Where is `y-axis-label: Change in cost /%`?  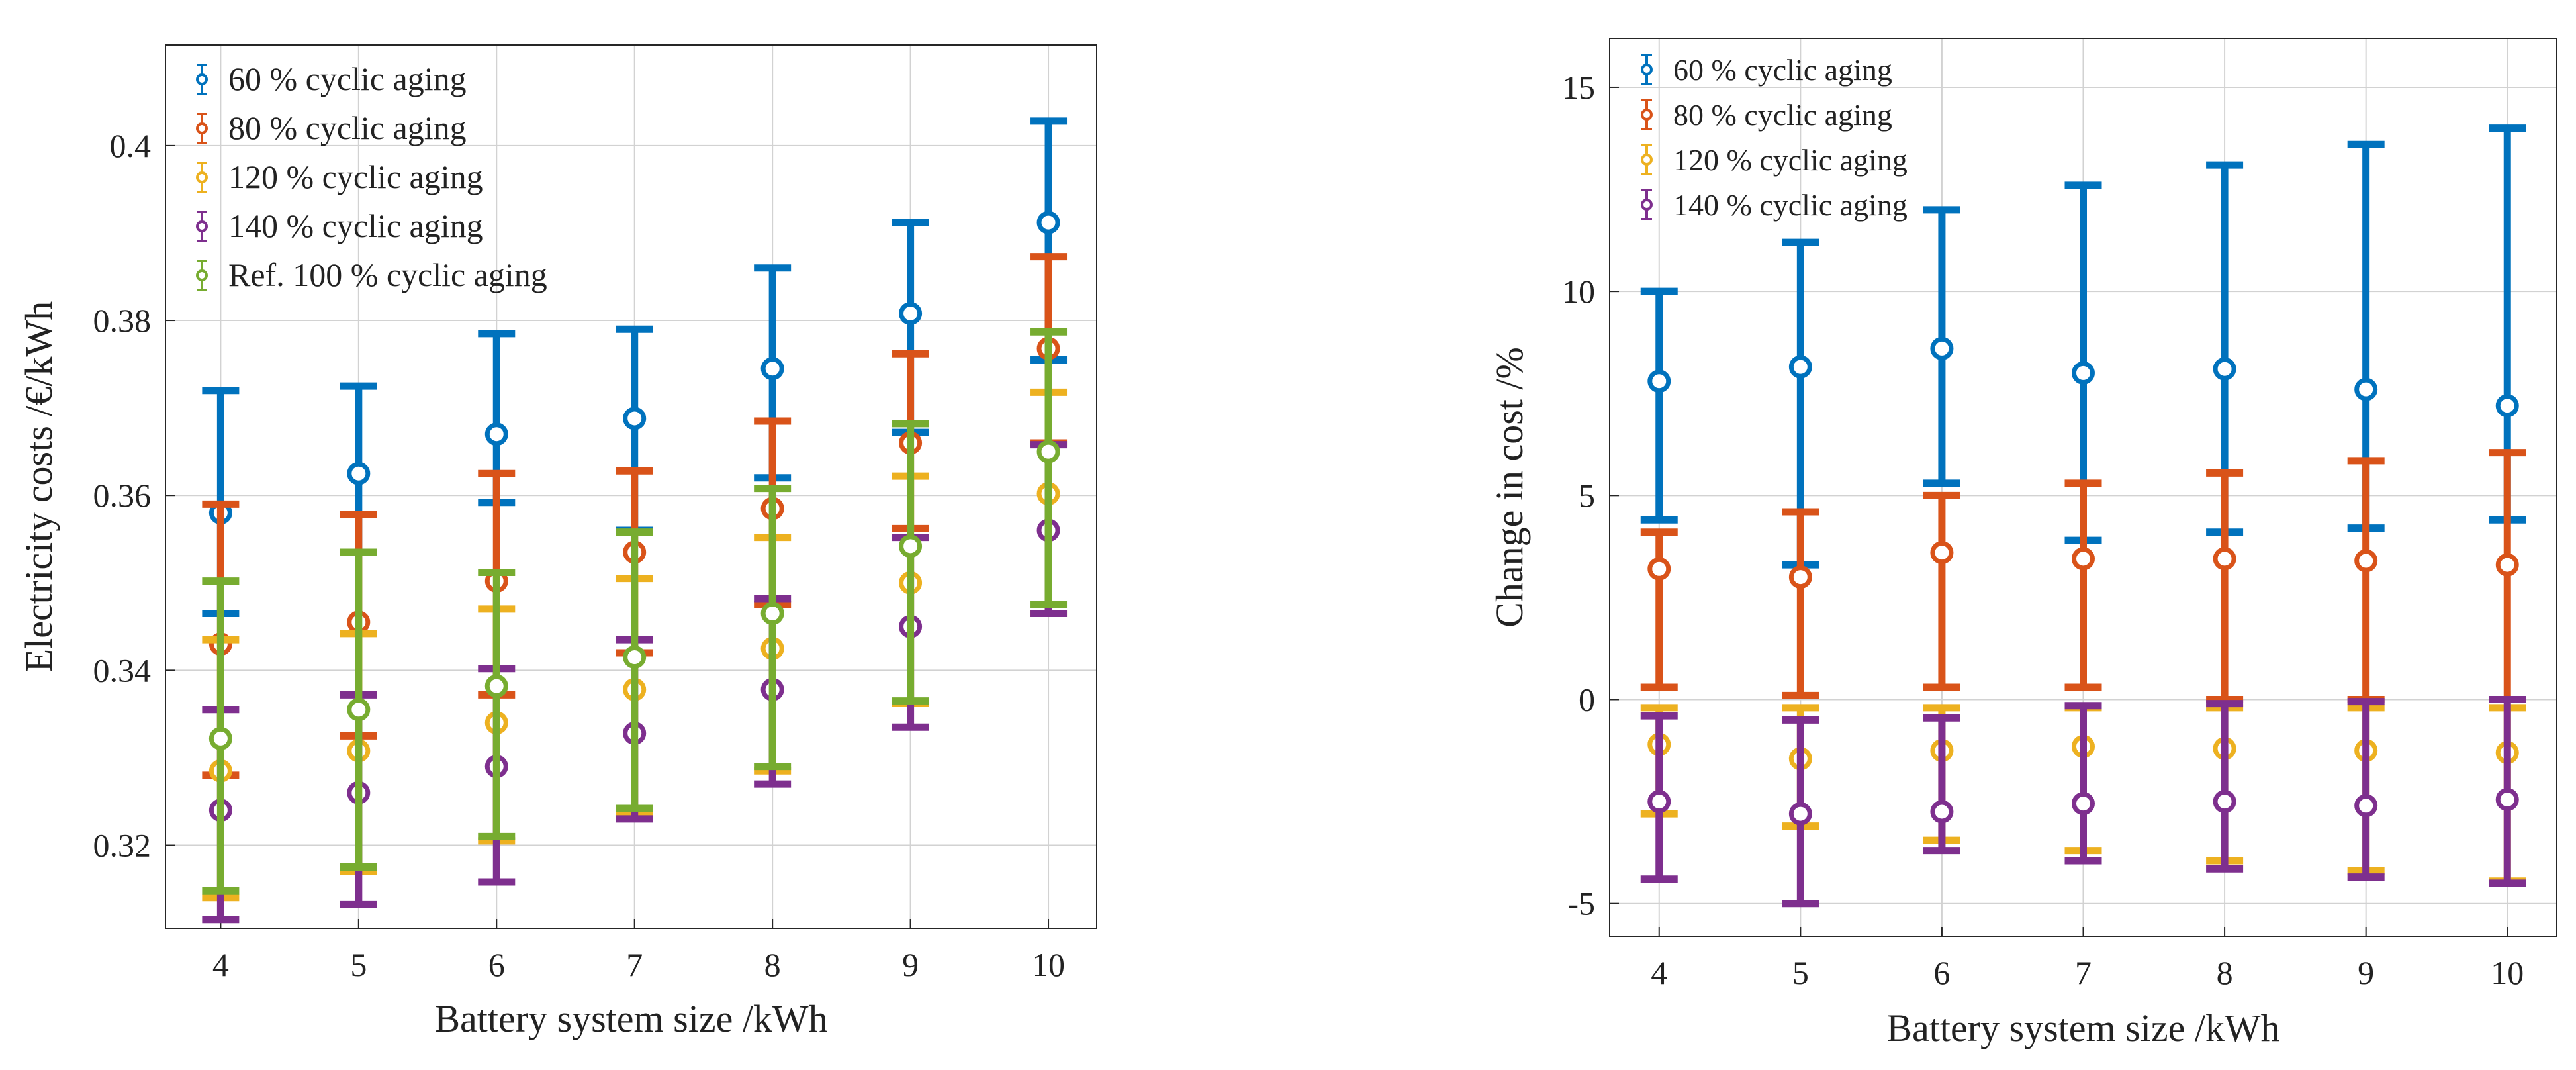
y-axis-label: Change in cost /% is located at coordinates (1510, 487).